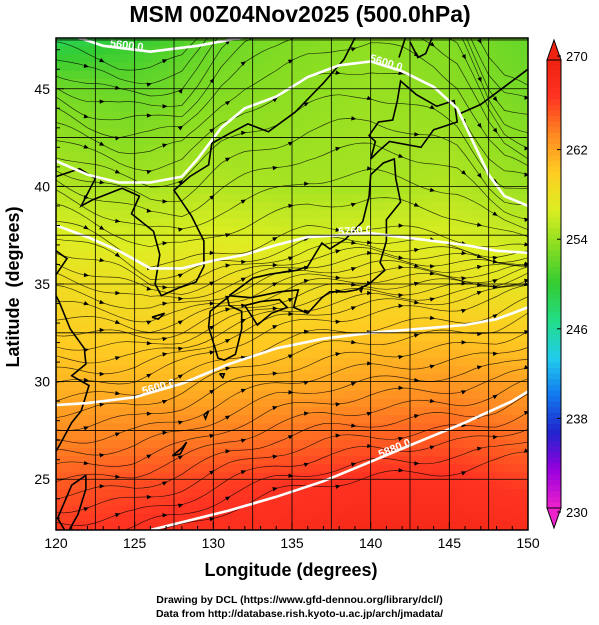  What do you see at coordinates (292, 543) in the screenshot?
I see `x-tick-label: 135` at bounding box center [292, 543].